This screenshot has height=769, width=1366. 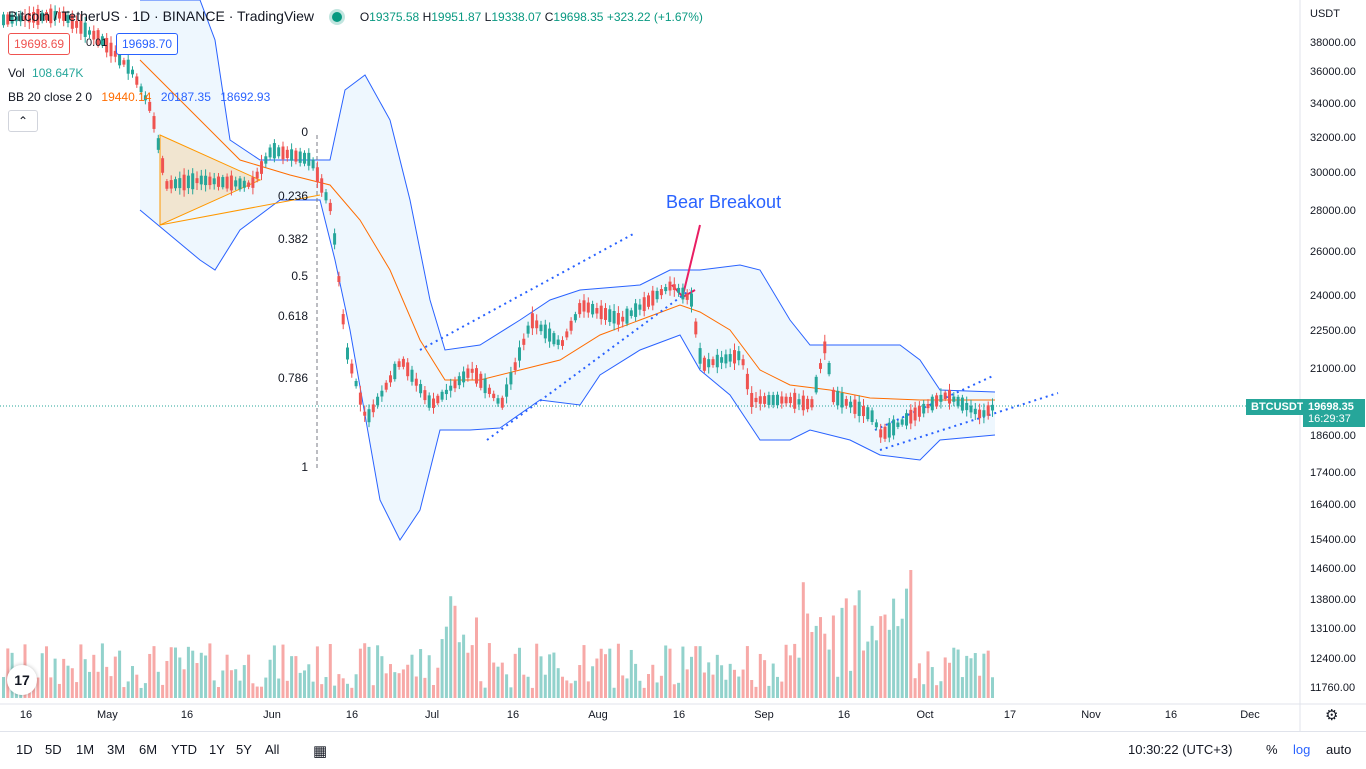 What do you see at coordinates (107, 715) in the screenshot?
I see `time-tick-label: May` at bounding box center [107, 715].